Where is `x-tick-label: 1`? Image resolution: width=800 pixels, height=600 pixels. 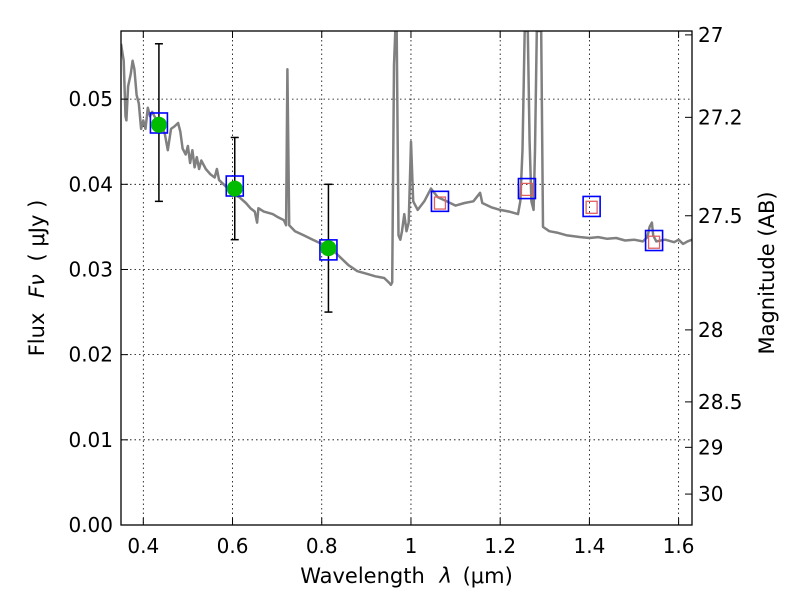 x-tick-label: 1 is located at coordinates (411, 546).